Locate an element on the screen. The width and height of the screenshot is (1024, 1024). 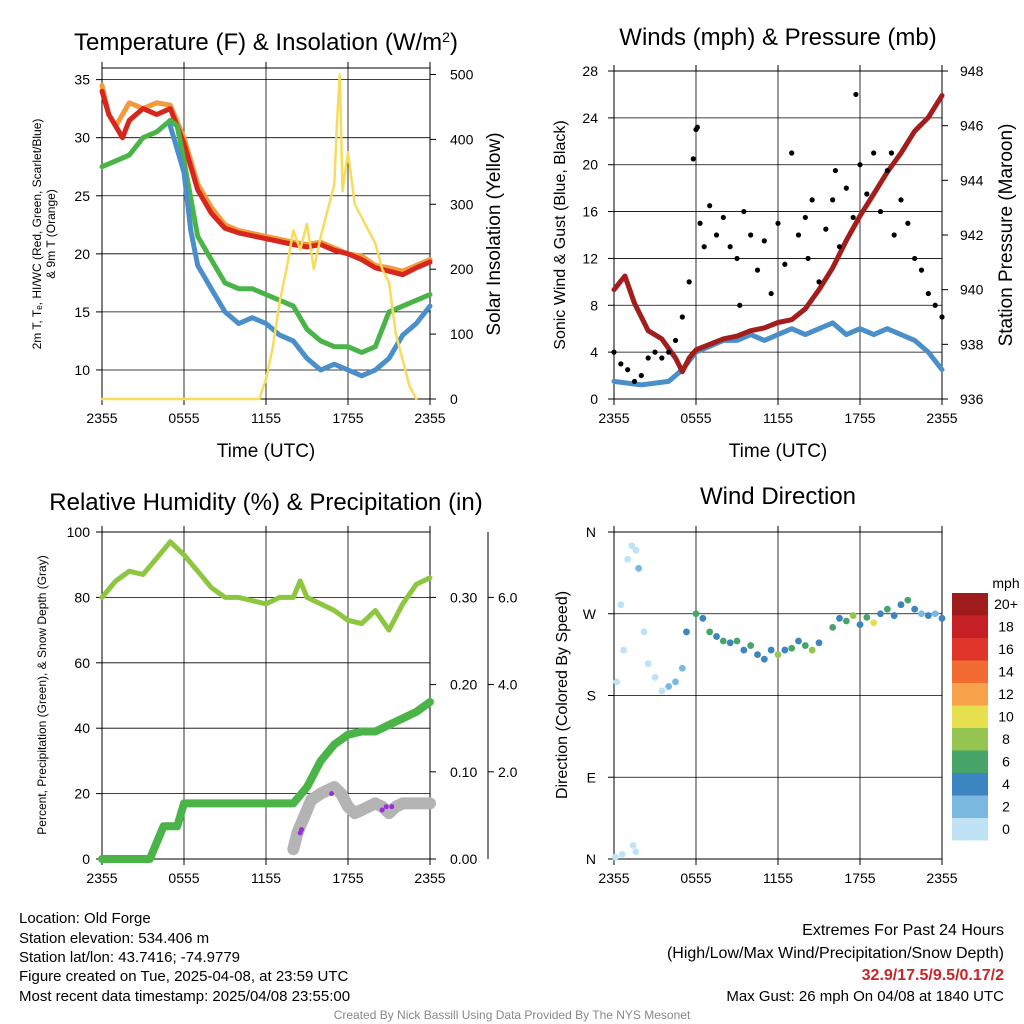
dir-legend-label: 12 is located at coordinates (1006, 694).